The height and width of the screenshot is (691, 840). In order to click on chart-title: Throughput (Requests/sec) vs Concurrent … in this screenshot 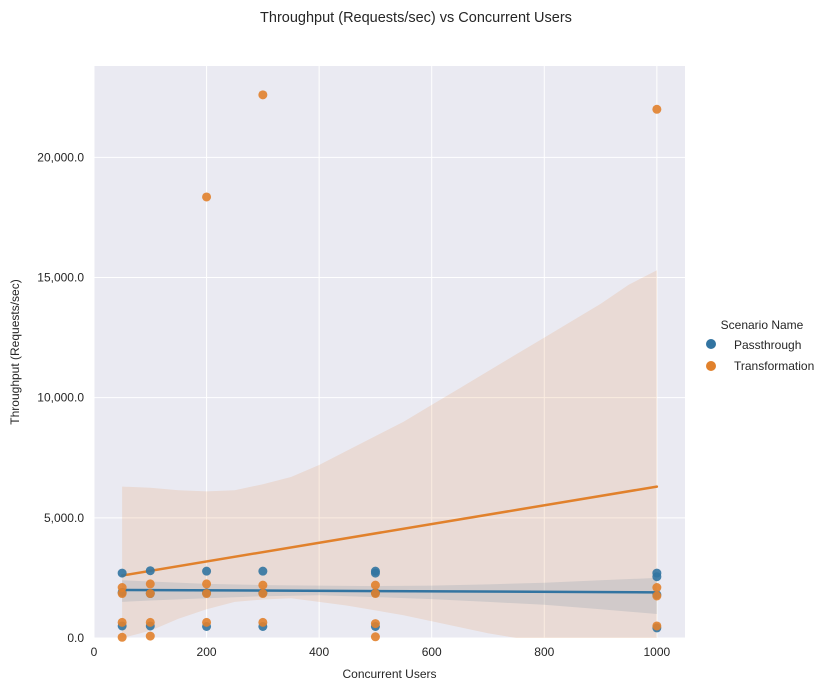, I will do `click(416, 18)`.